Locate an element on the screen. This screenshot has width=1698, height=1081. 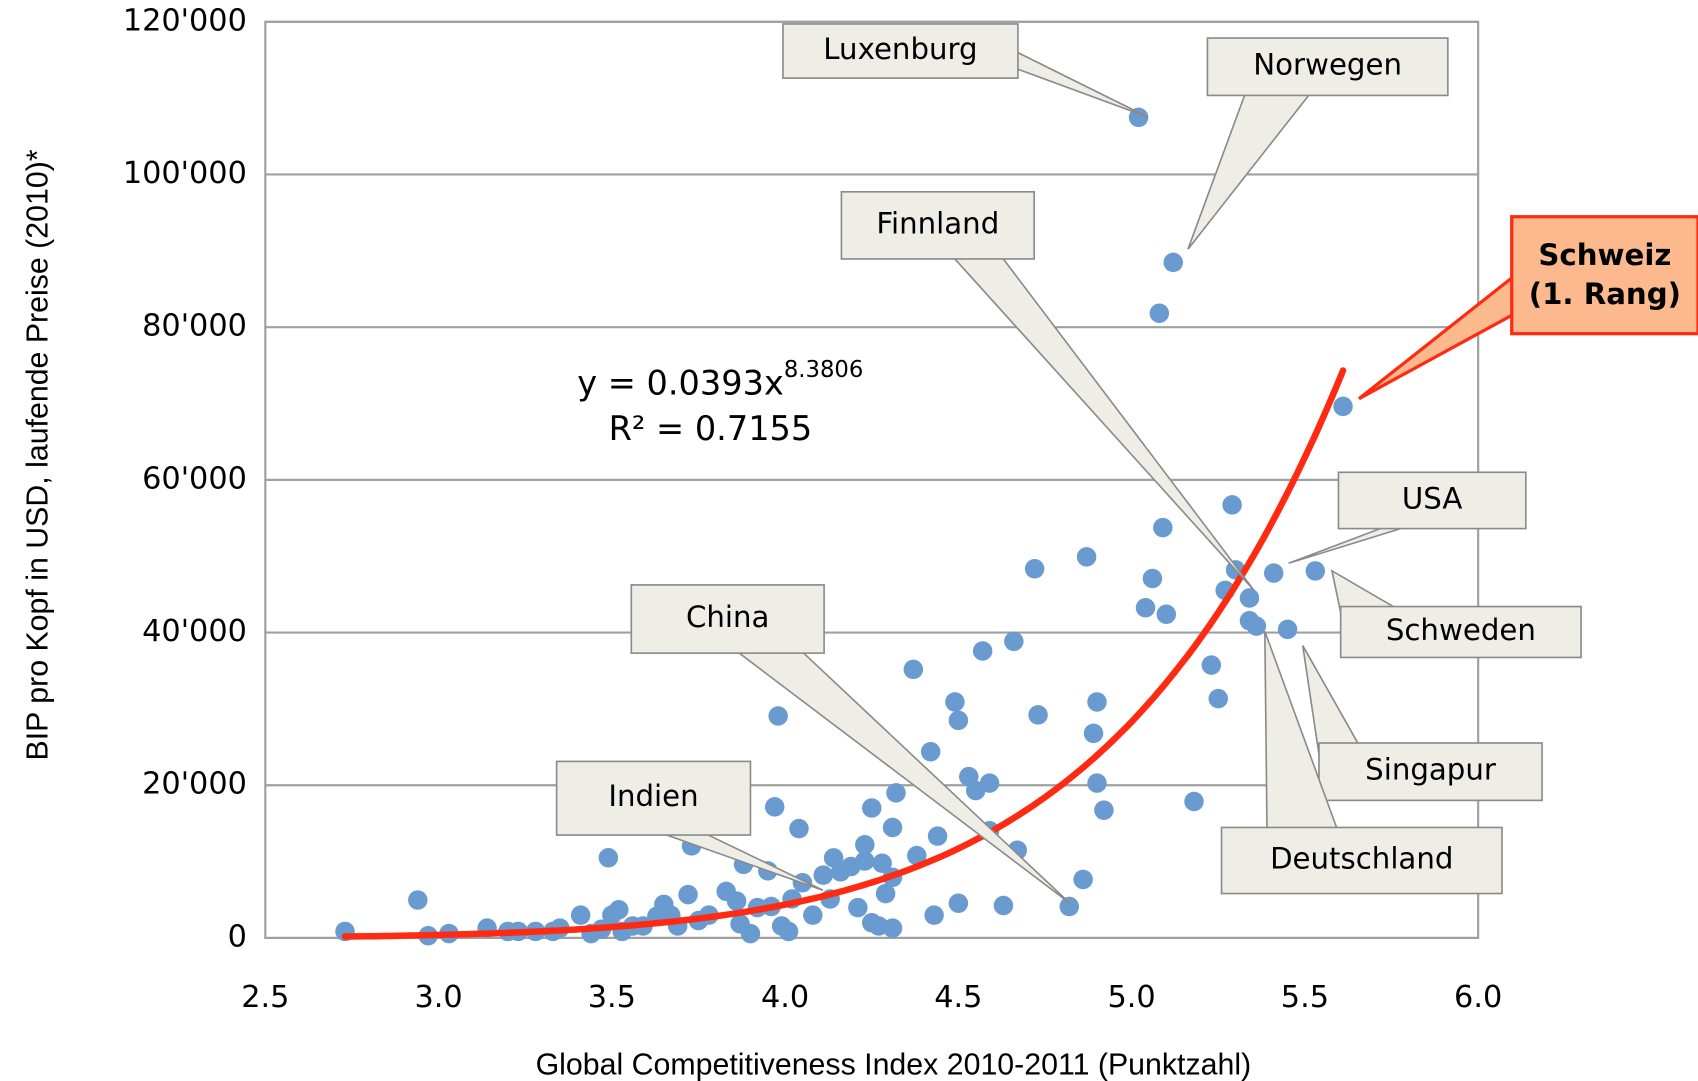
annotation: Deutschland is located at coordinates (1361, 858).